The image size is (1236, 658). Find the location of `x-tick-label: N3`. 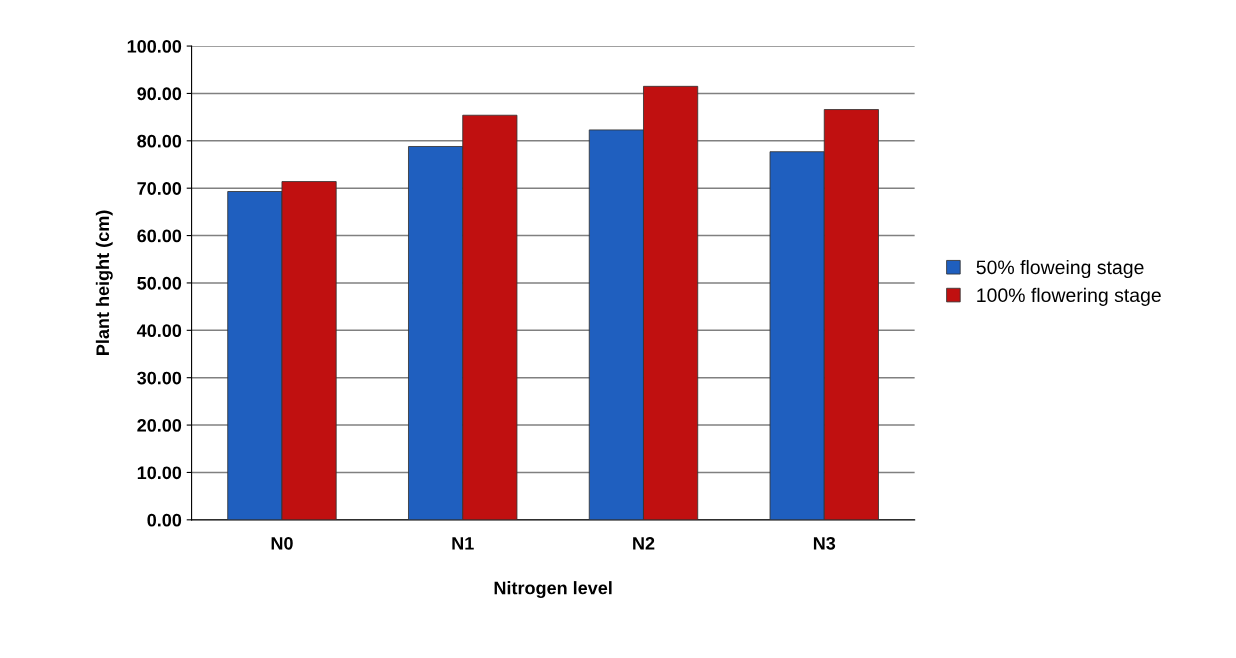

x-tick-label: N3 is located at coordinates (824, 543).